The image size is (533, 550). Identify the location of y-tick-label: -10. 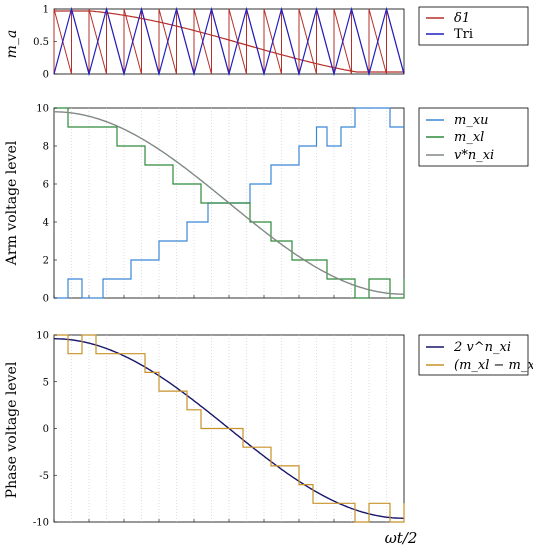
(41, 523).